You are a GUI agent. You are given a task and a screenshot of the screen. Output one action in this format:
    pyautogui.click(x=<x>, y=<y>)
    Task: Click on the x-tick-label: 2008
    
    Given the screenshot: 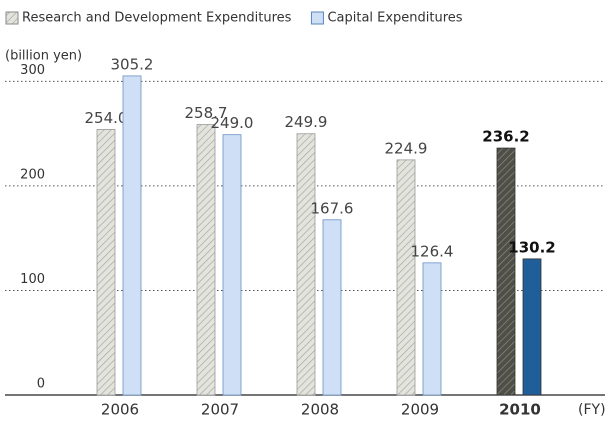 What is the action you would take?
    pyautogui.click(x=320, y=410)
    